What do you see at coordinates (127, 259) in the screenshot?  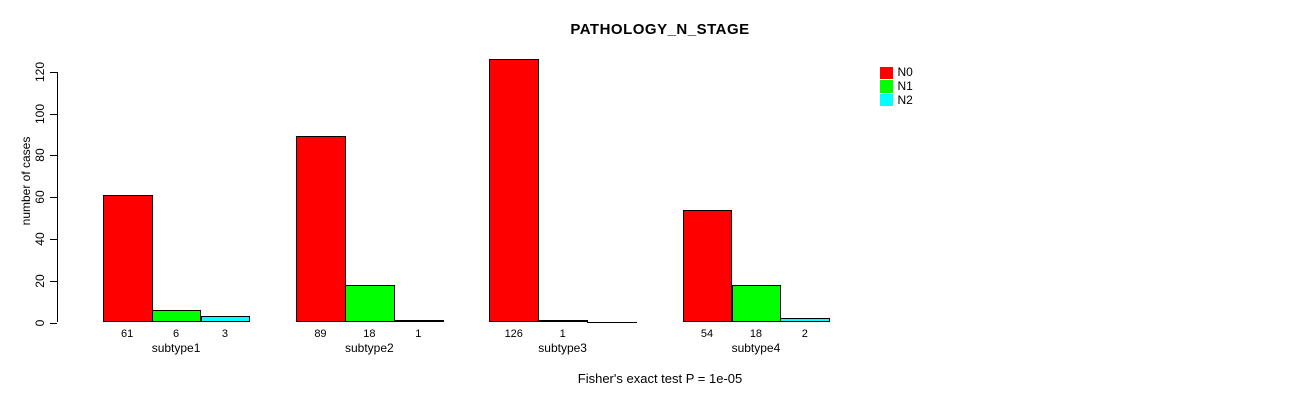 I see `bar-n0-subtype1` at bounding box center [127, 259].